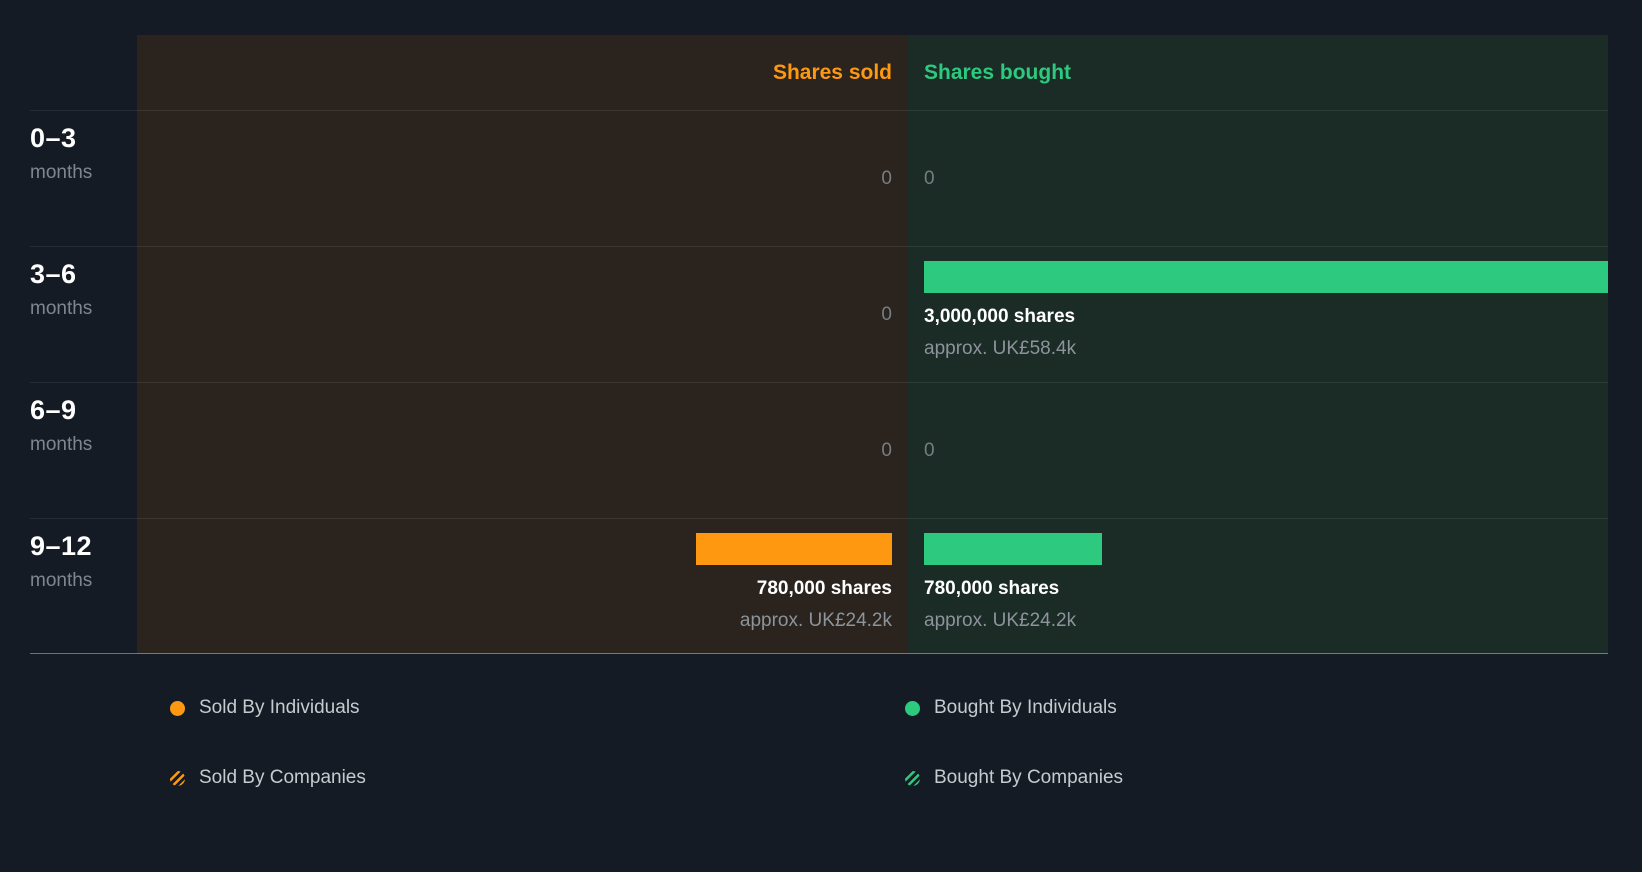 The height and width of the screenshot is (872, 1642). Describe the element at coordinates (1258, 450) in the screenshot. I see `bought-cell-6-9: 0` at that location.